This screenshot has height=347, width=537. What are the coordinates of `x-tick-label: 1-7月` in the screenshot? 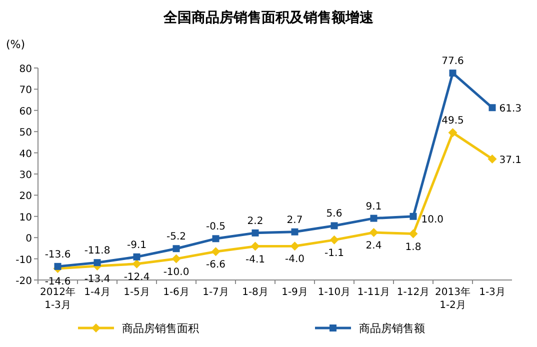 It's located at (215, 292).